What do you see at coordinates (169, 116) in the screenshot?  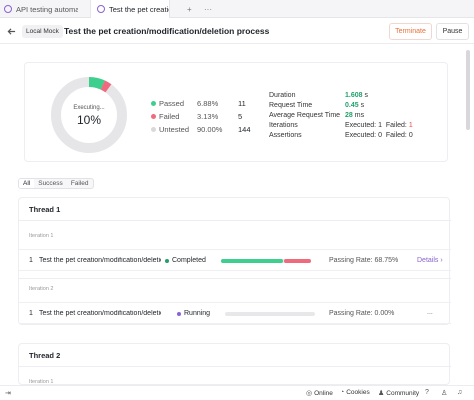 I see `stat-name: Failed` at bounding box center [169, 116].